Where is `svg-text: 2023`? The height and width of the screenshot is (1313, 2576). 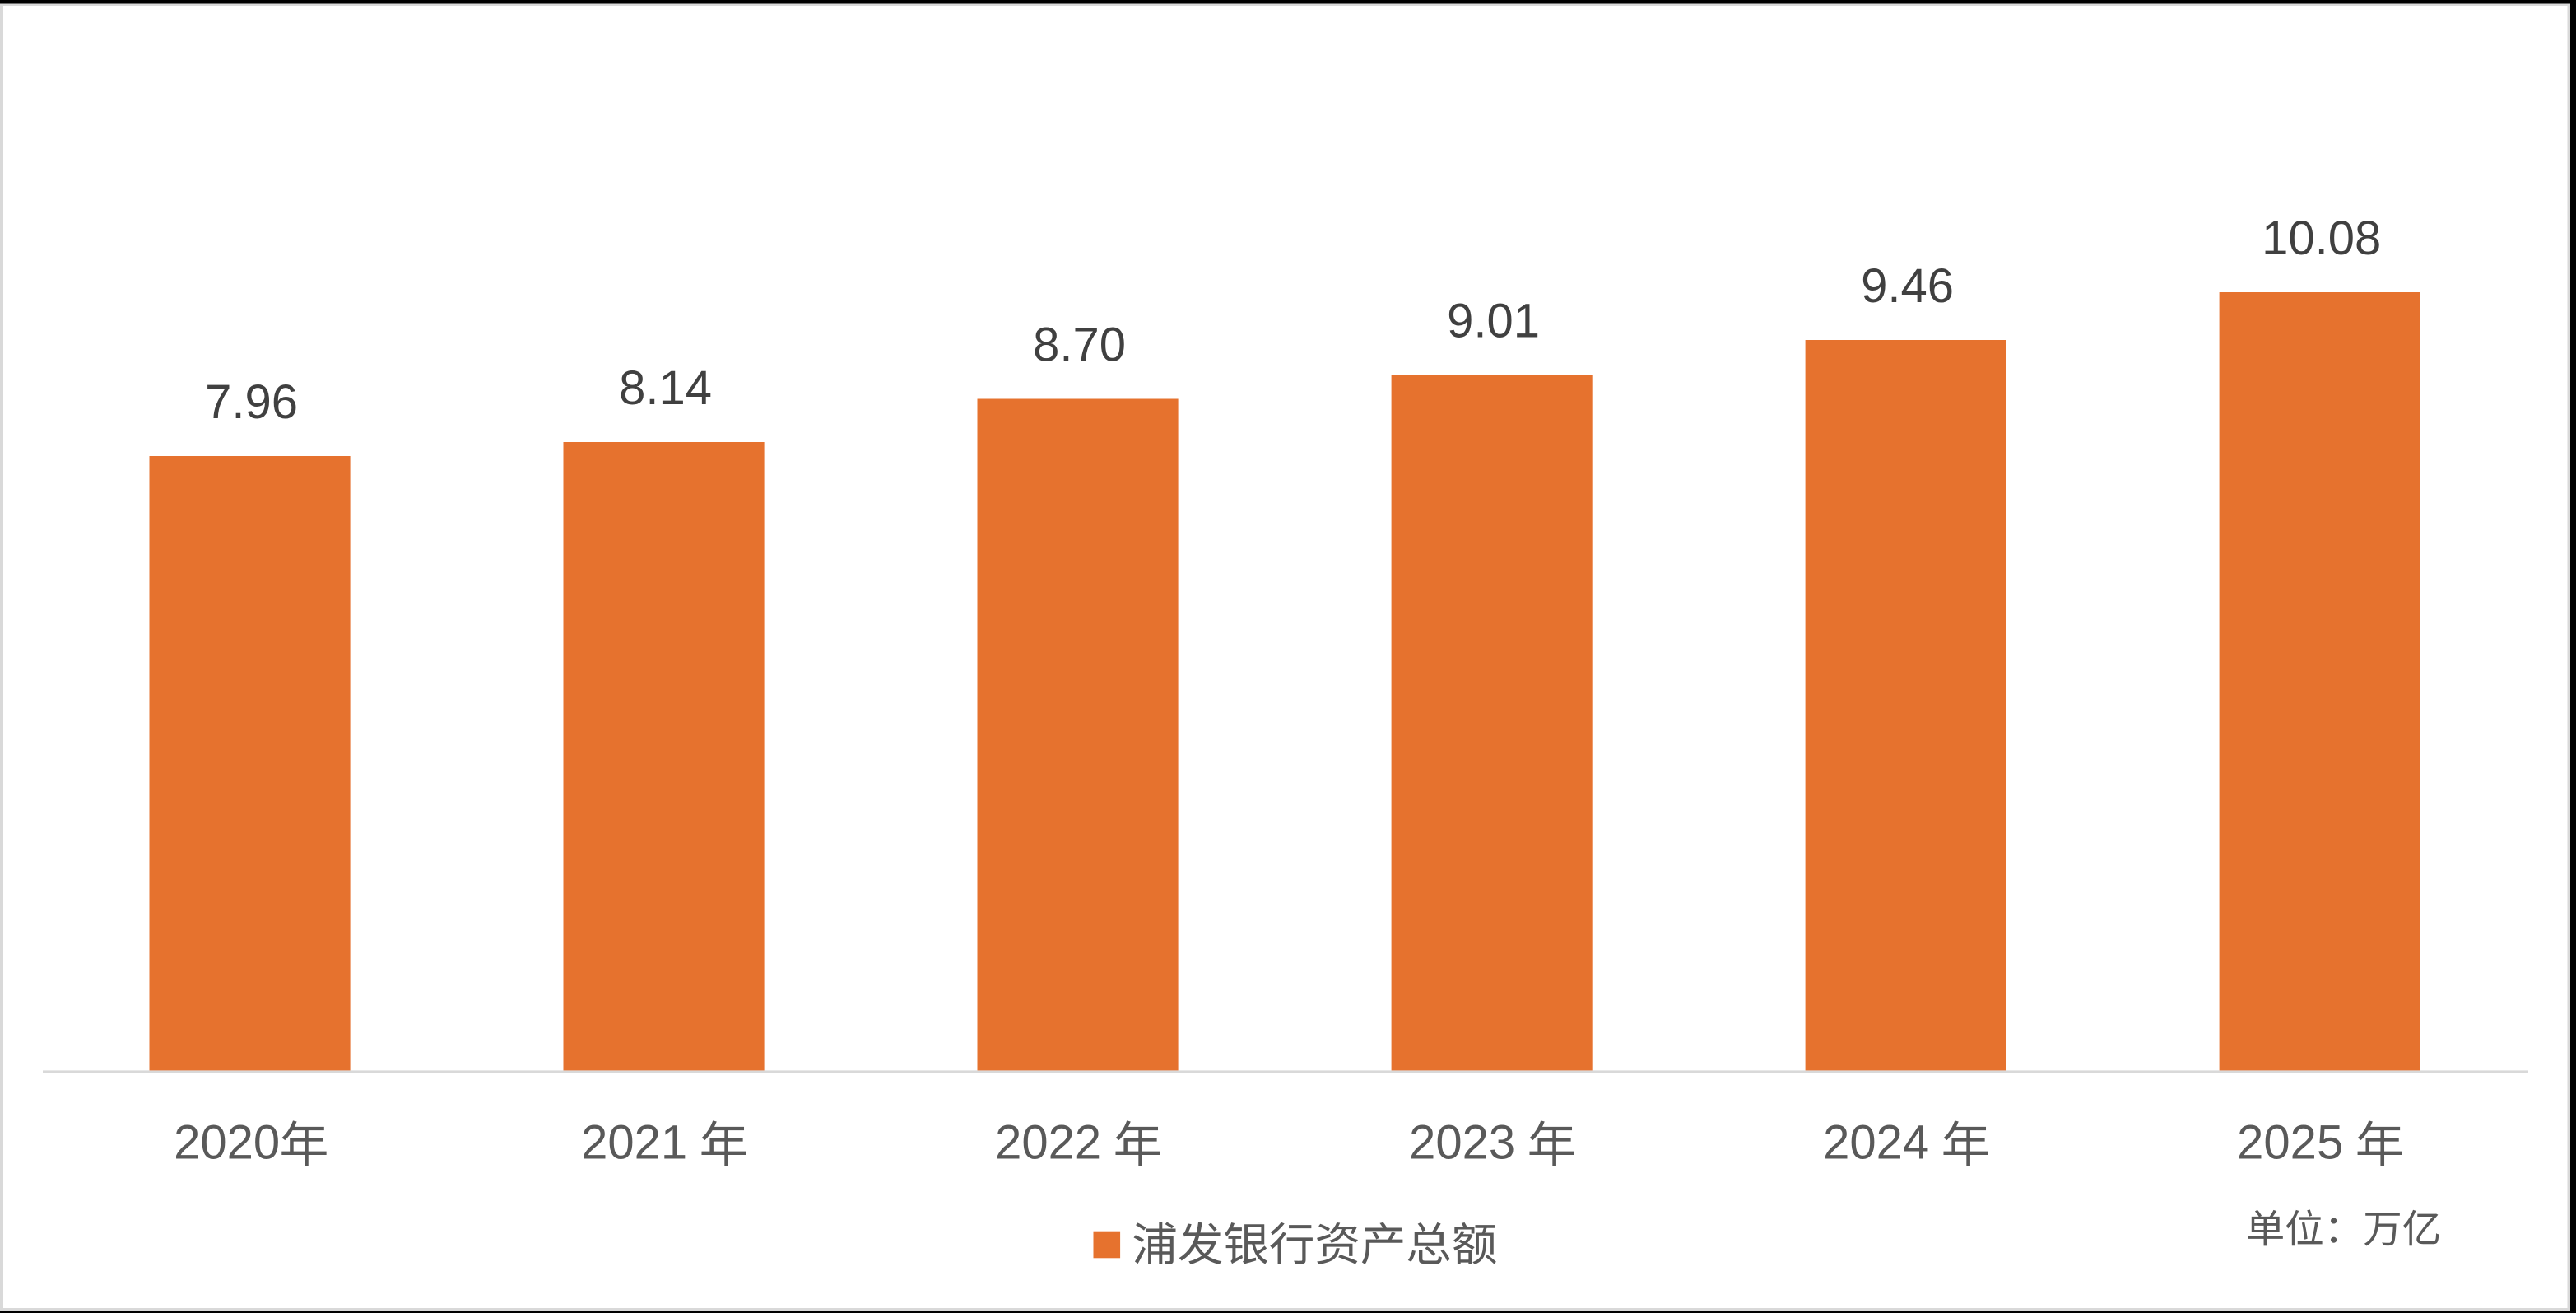
svg-text: 2023 is located at coordinates (1462, 1143).